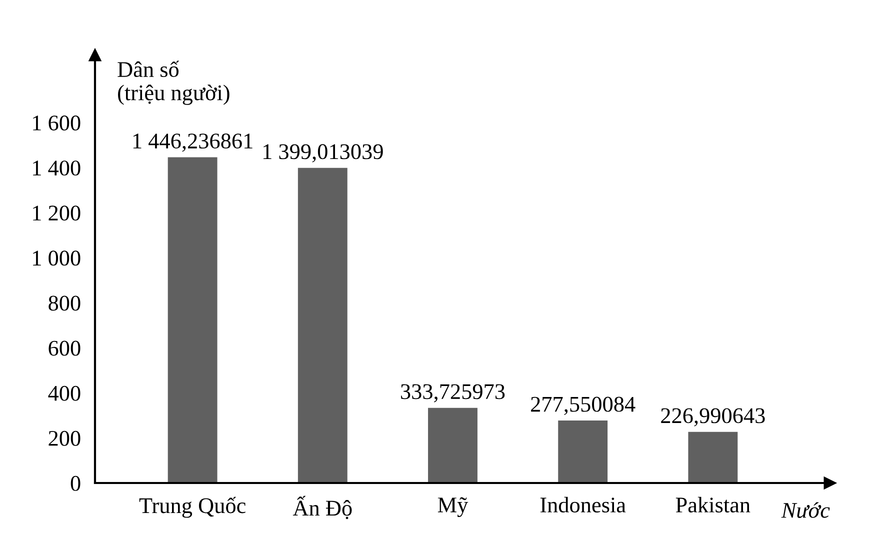 The height and width of the screenshot is (538, 869). I want to click on y-tick-label: 800, so click(64, 303).